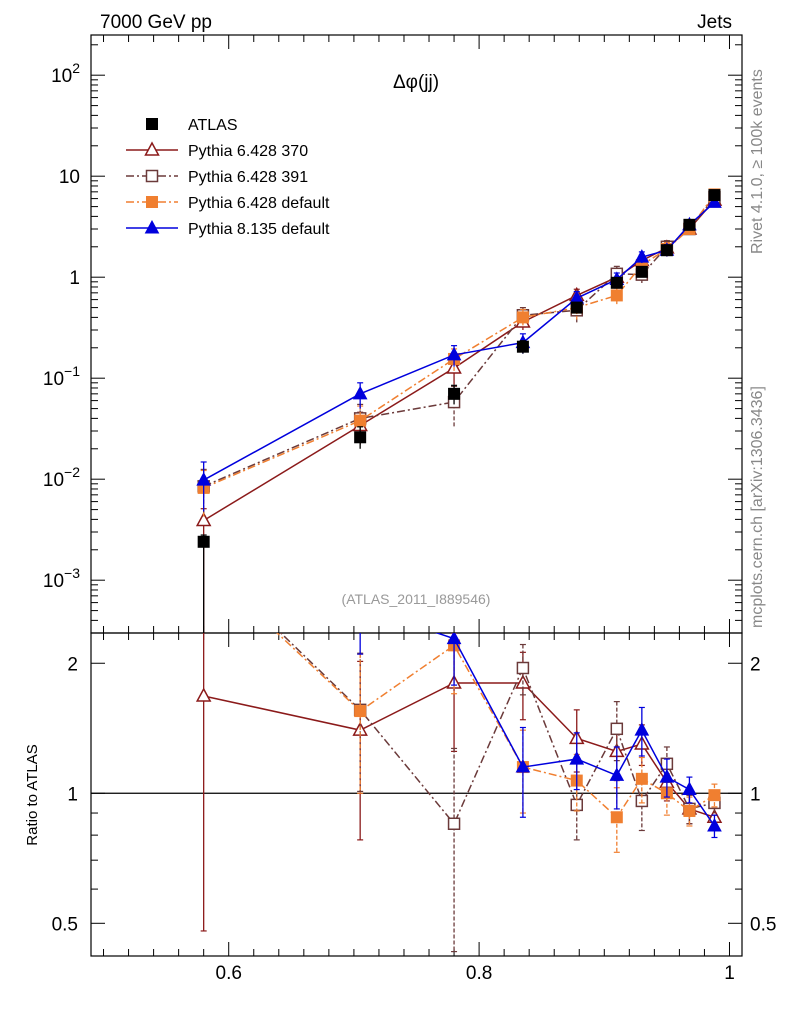 The width and height of the screenshot is (786, 1029). I want to click on ratio-line-pythia-6-428-default, so click(495, 726).